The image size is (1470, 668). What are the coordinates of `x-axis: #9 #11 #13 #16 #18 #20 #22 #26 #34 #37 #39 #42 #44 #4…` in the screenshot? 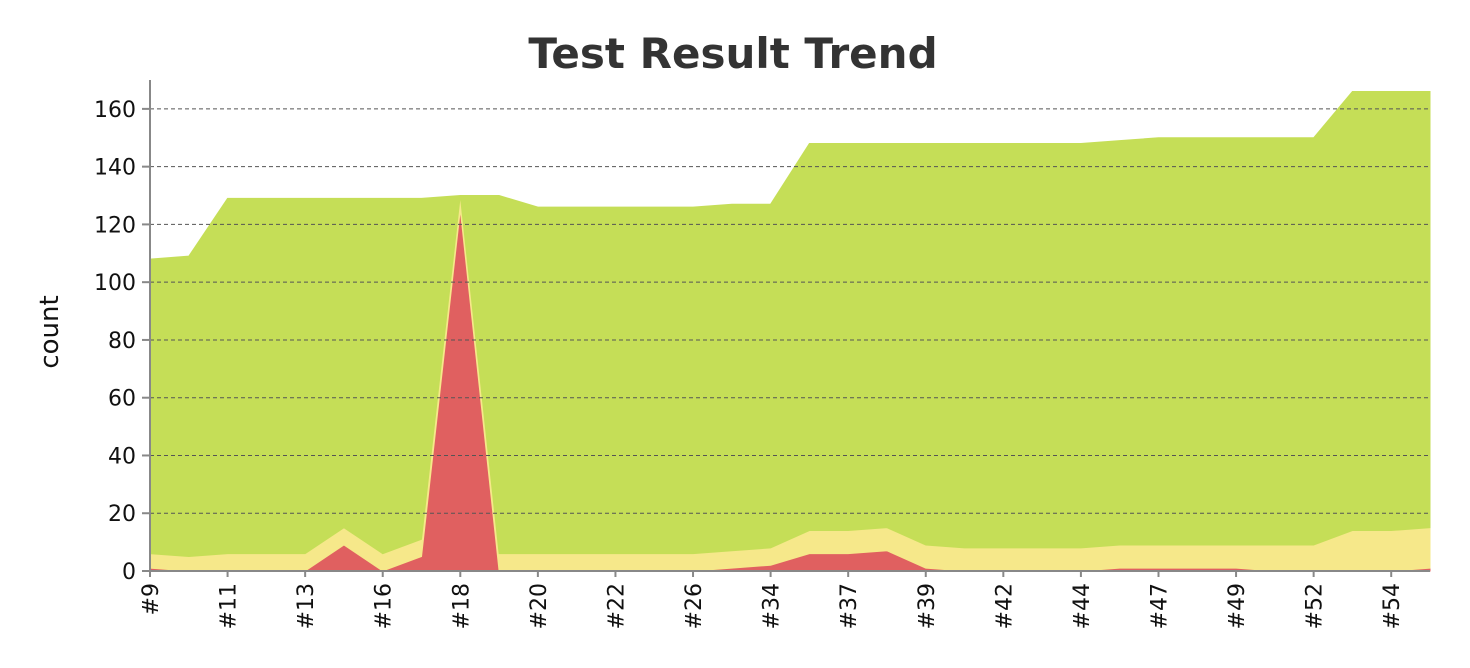 It's located at (784, 600).